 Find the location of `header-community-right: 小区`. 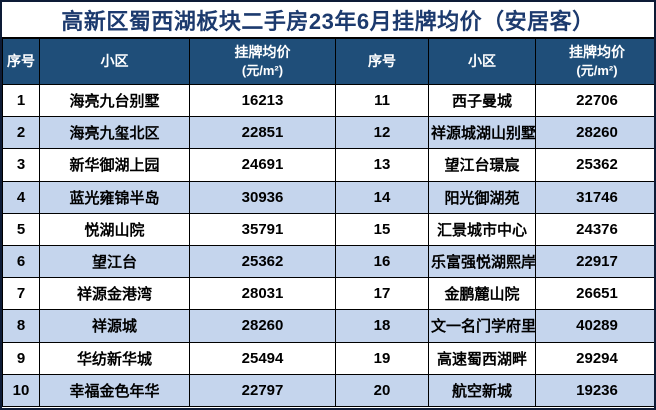

header-community-right: 小区 is located at coordinates (482, 61).